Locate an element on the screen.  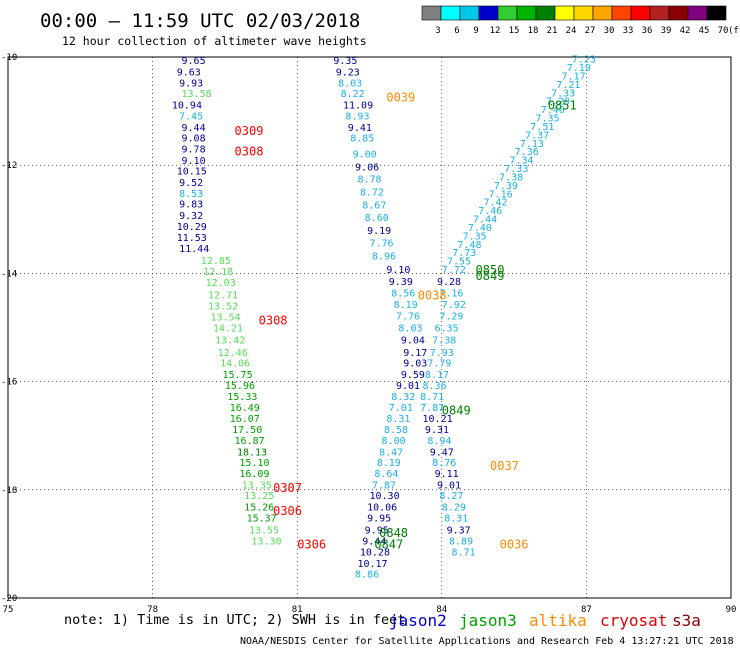
wave-height-value: 15.37 is located at coordinates (262, 518).